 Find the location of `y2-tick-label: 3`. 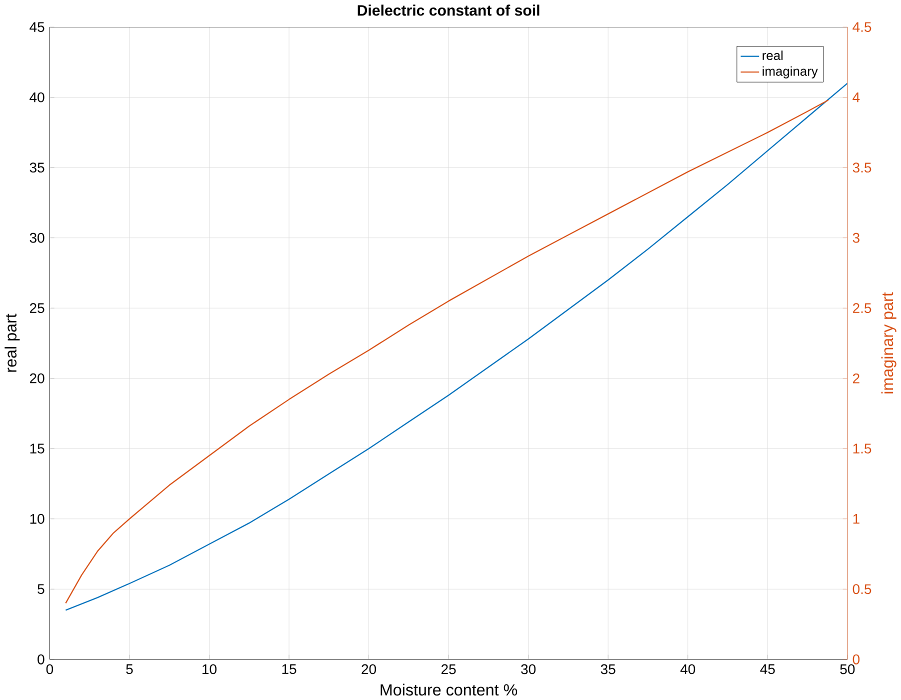

y2-tick-label: 3 is located at coordinates (856, 237).